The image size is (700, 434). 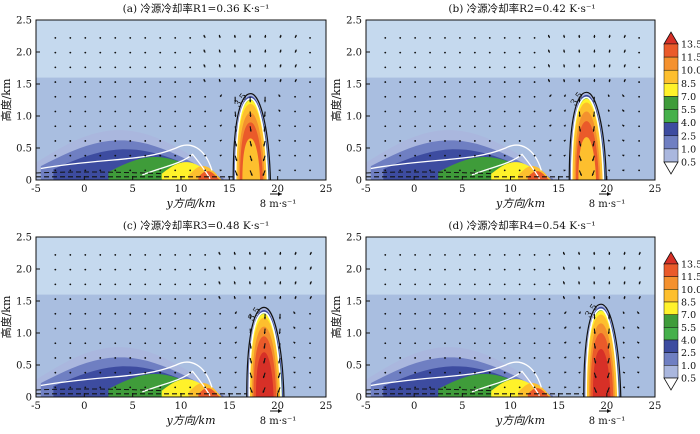 What do you see at coordinates (671, 38) in the screenshot?
I see `colorbar-extend-top` at bounding box center [671, 38].